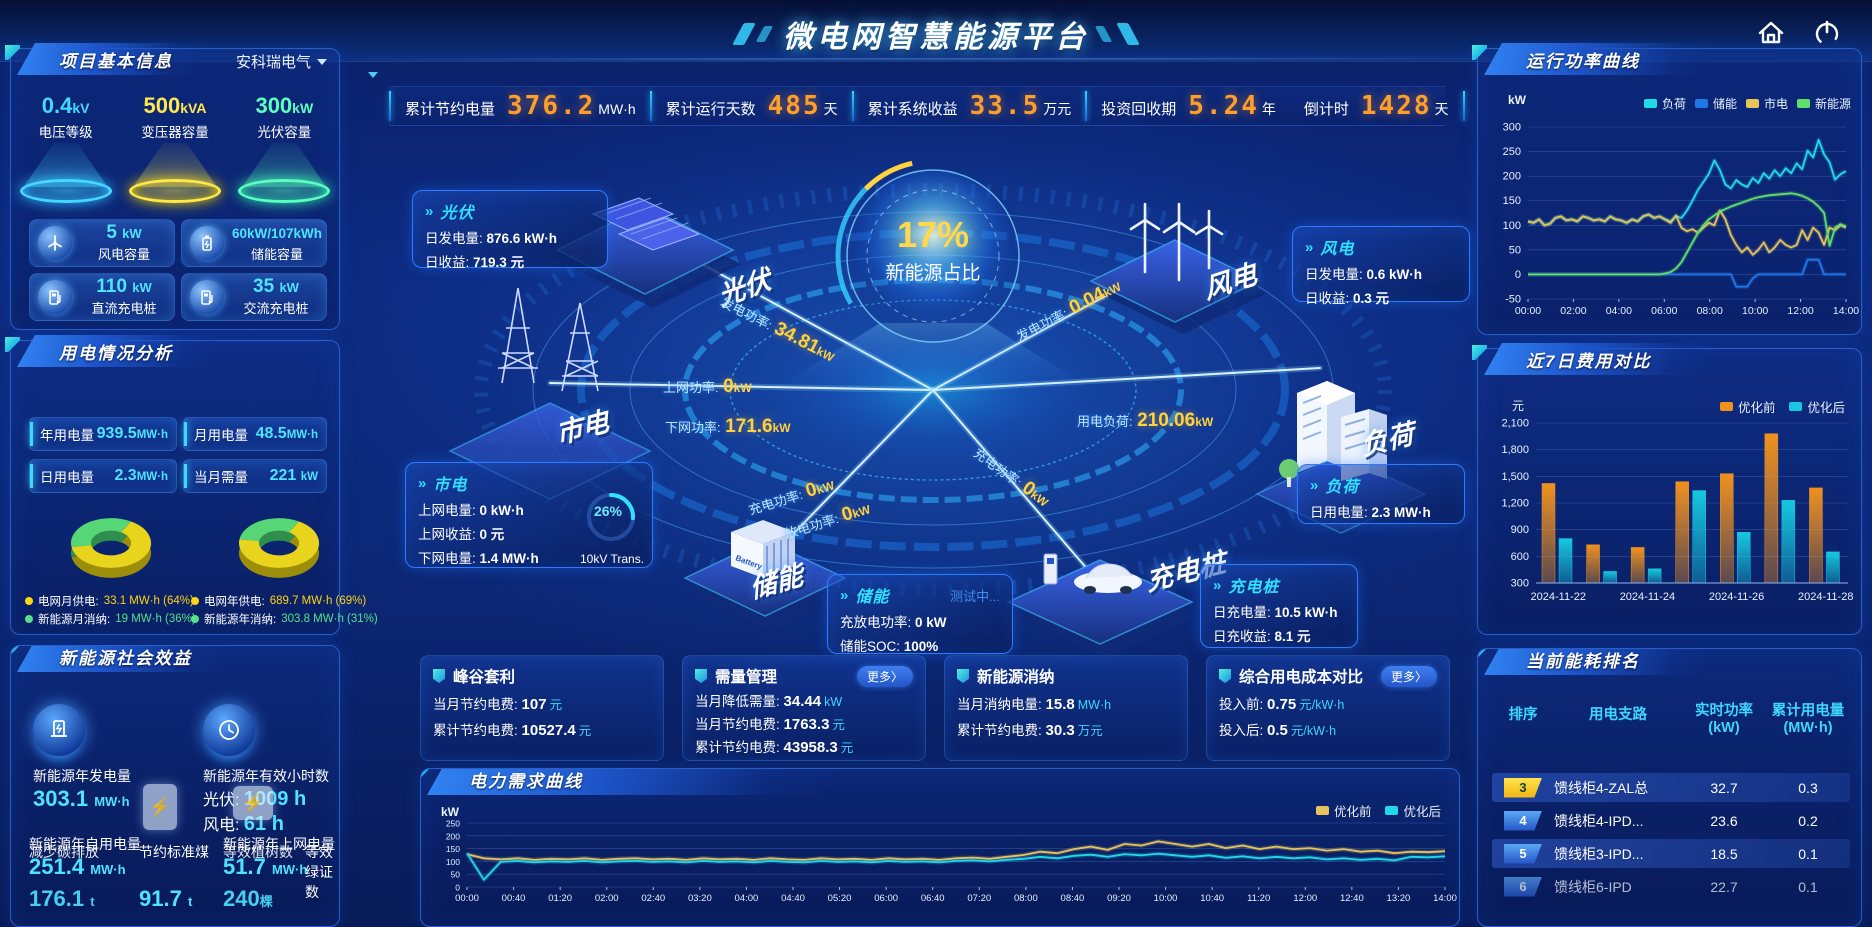 This screenshot has width=1872, height=927. I want to click on row-label: 累计节约电费:, so click(999, 730).